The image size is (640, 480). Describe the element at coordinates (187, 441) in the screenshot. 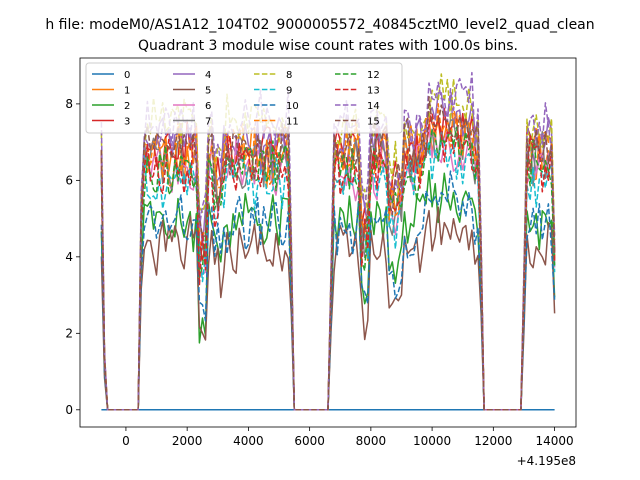

I see `x-tick-label: 2000` at that location.